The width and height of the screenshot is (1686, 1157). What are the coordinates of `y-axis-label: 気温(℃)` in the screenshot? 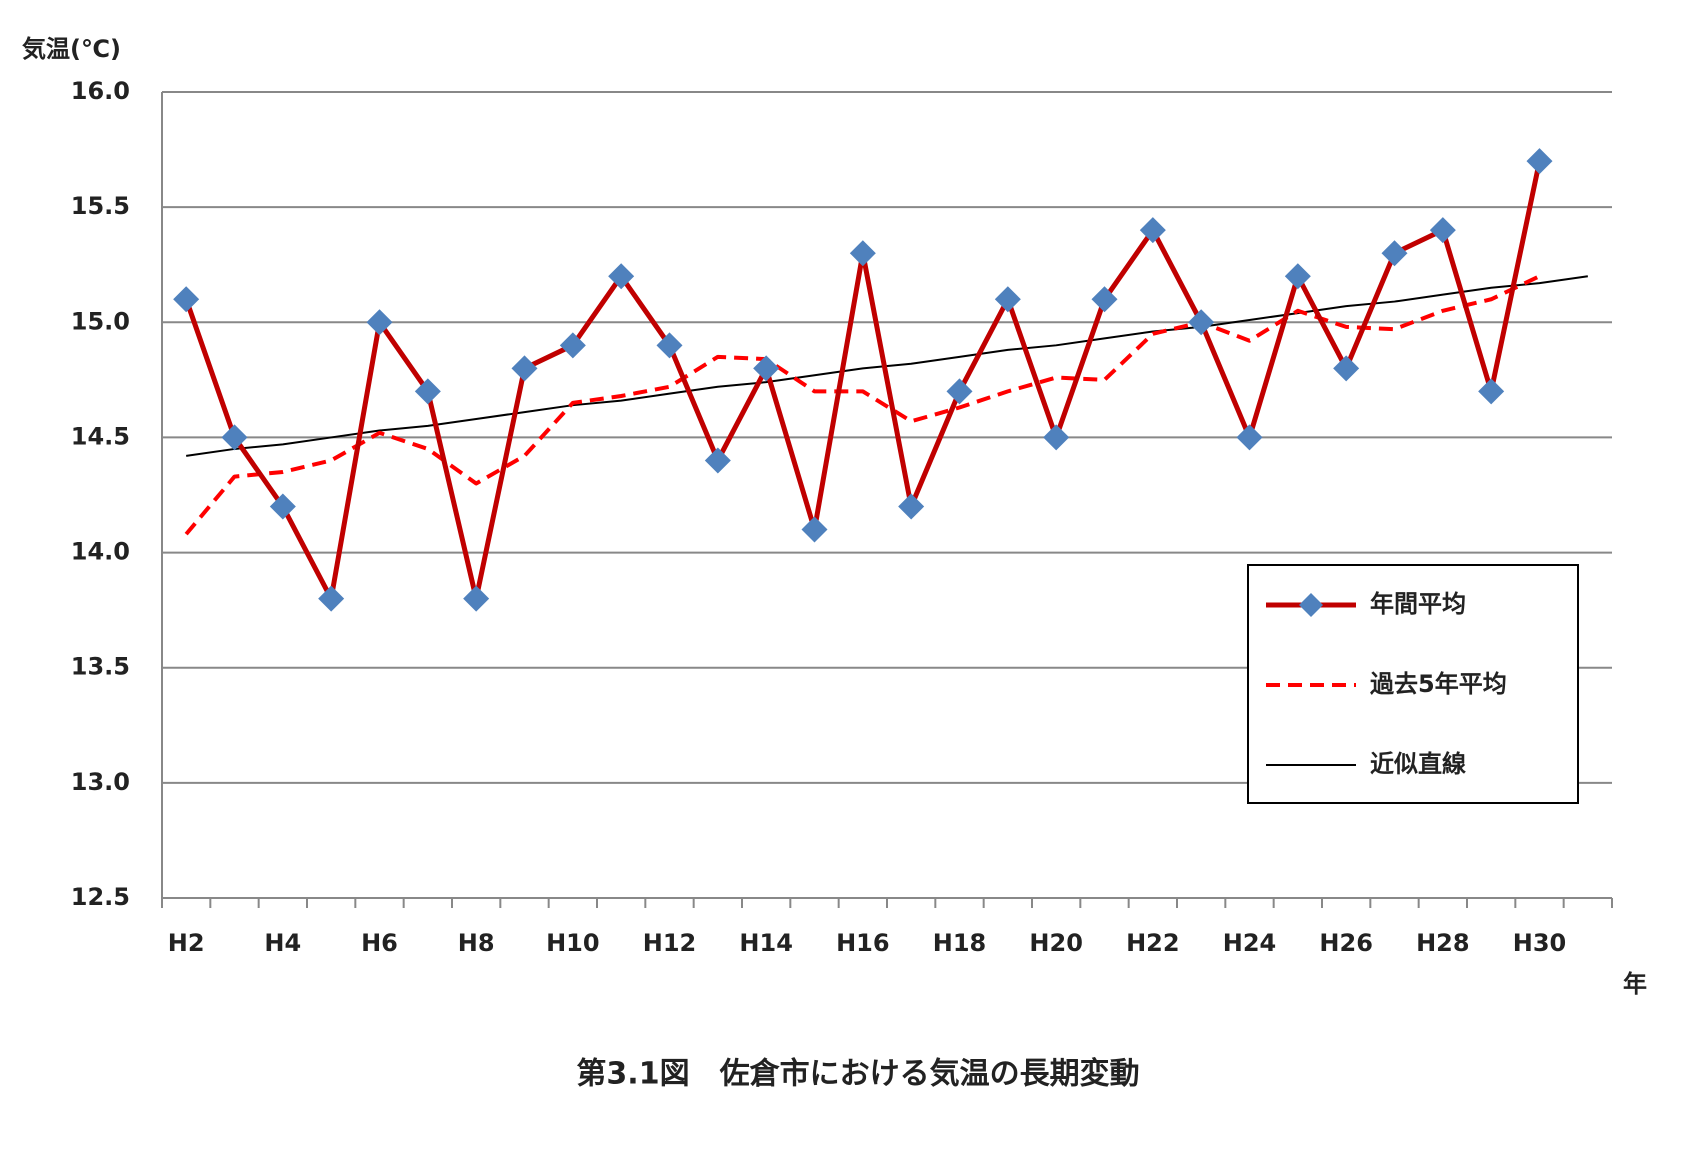 It's located at (71, 49).